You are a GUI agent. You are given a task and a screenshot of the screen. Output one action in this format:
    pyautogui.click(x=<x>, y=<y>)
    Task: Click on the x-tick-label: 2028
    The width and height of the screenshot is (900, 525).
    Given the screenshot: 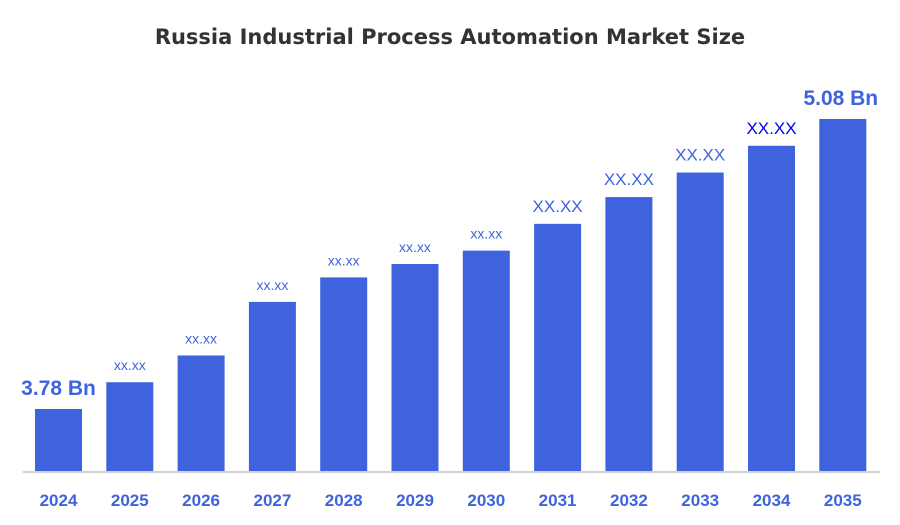 What is the action you would take?
    pyautogui.click(x=344, y=500)
    